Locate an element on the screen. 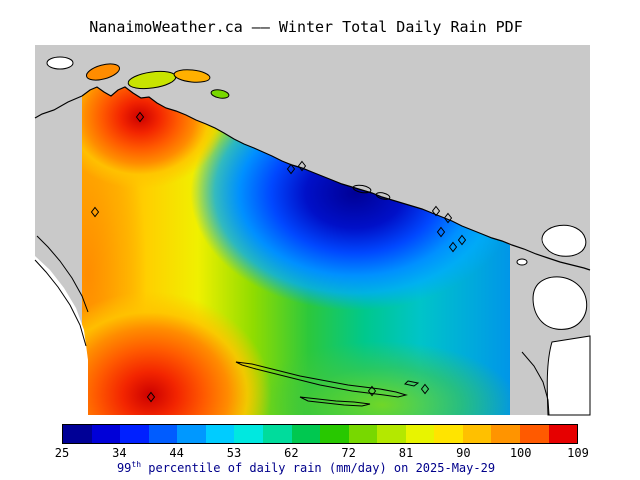  island-chain-outline is located at coordinates (321, 379).